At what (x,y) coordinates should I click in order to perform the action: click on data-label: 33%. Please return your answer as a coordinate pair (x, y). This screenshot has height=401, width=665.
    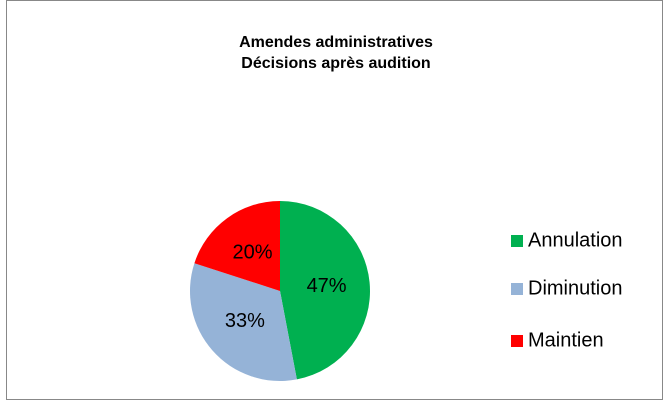
    Looking at the image, I should click on (245, 321).